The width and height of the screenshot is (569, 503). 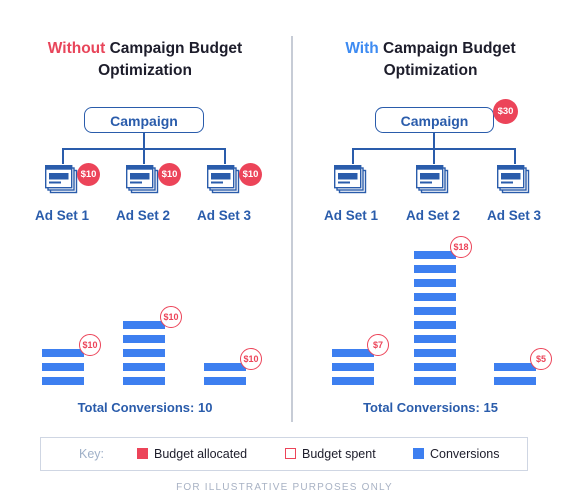 What do you see at coordinates (378, 345) in the screenshot?
I see `budget-spent-badge: $7` at bounding box center [378, 345].